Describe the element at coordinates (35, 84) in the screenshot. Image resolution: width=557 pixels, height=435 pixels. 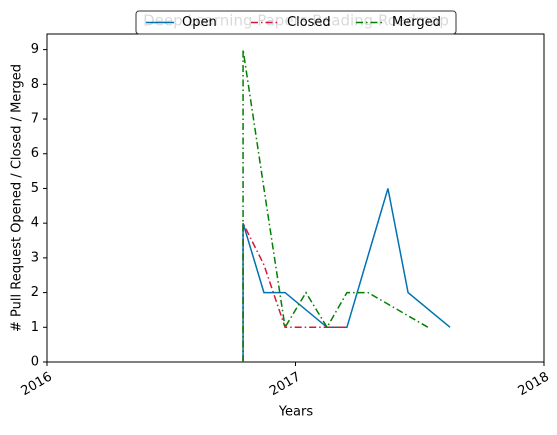
I see `y-tick-label: 8` at that location.